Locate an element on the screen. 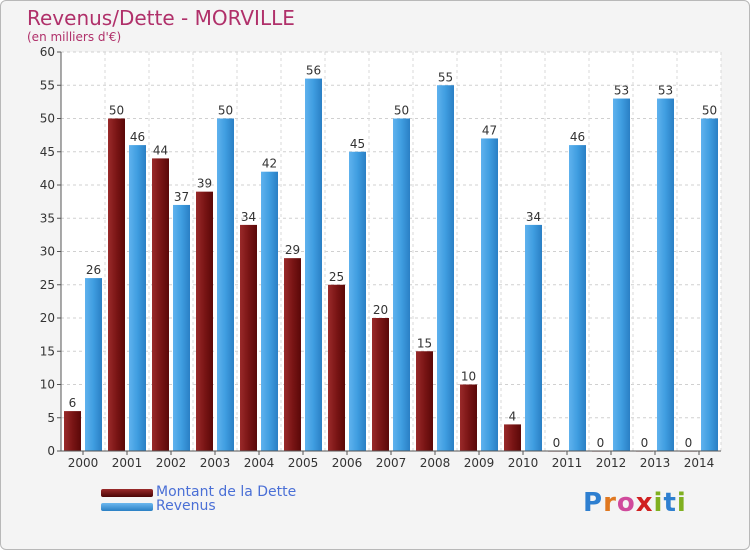 This screenshot has height=550, width=750. data-label-dette: 50 is located at coordinates (116, 111).